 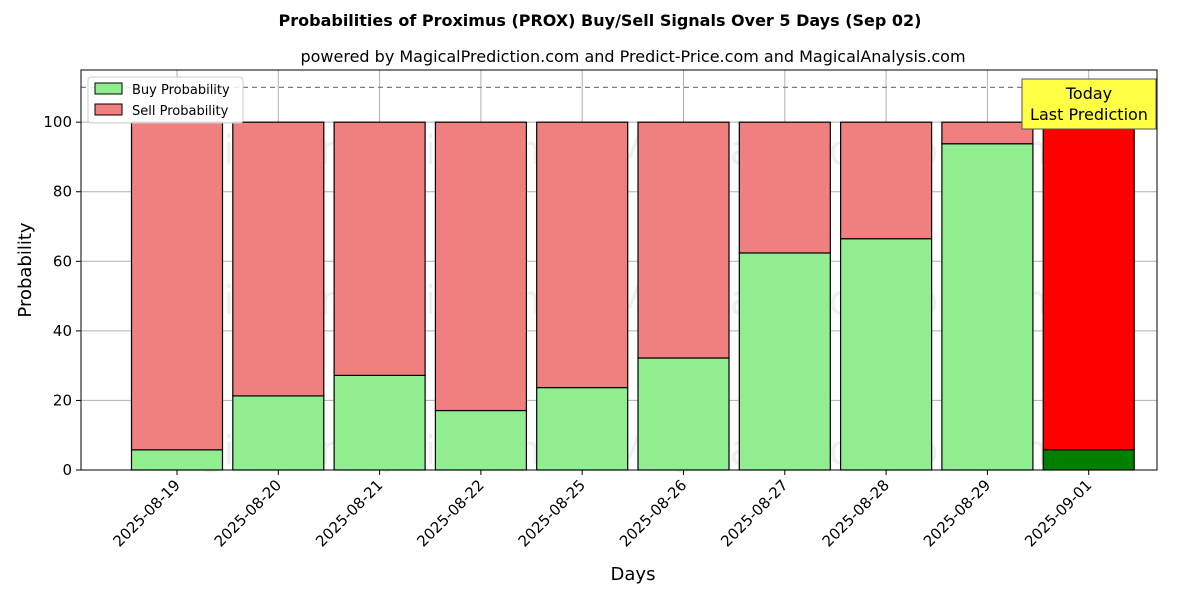 What do you see at coordinates (181, 90) in the screenshot?
I see `legend-label-buy: Buy Probability` at bounding box center [181, 90].